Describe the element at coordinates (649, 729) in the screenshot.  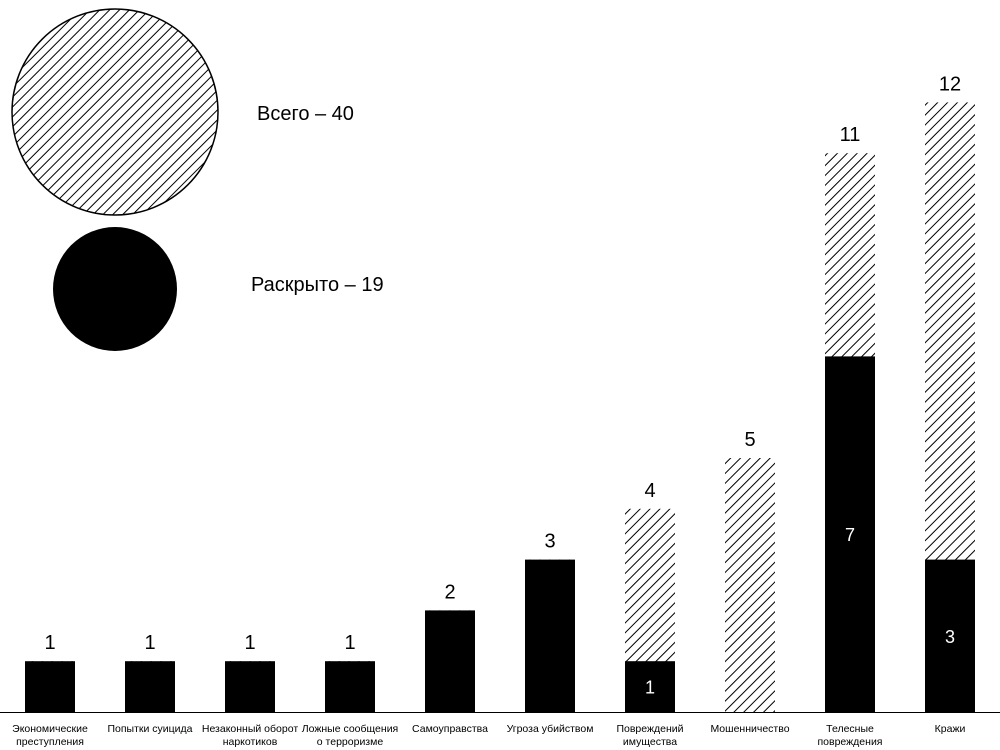
I see `category-label: Повреждений` at that location.